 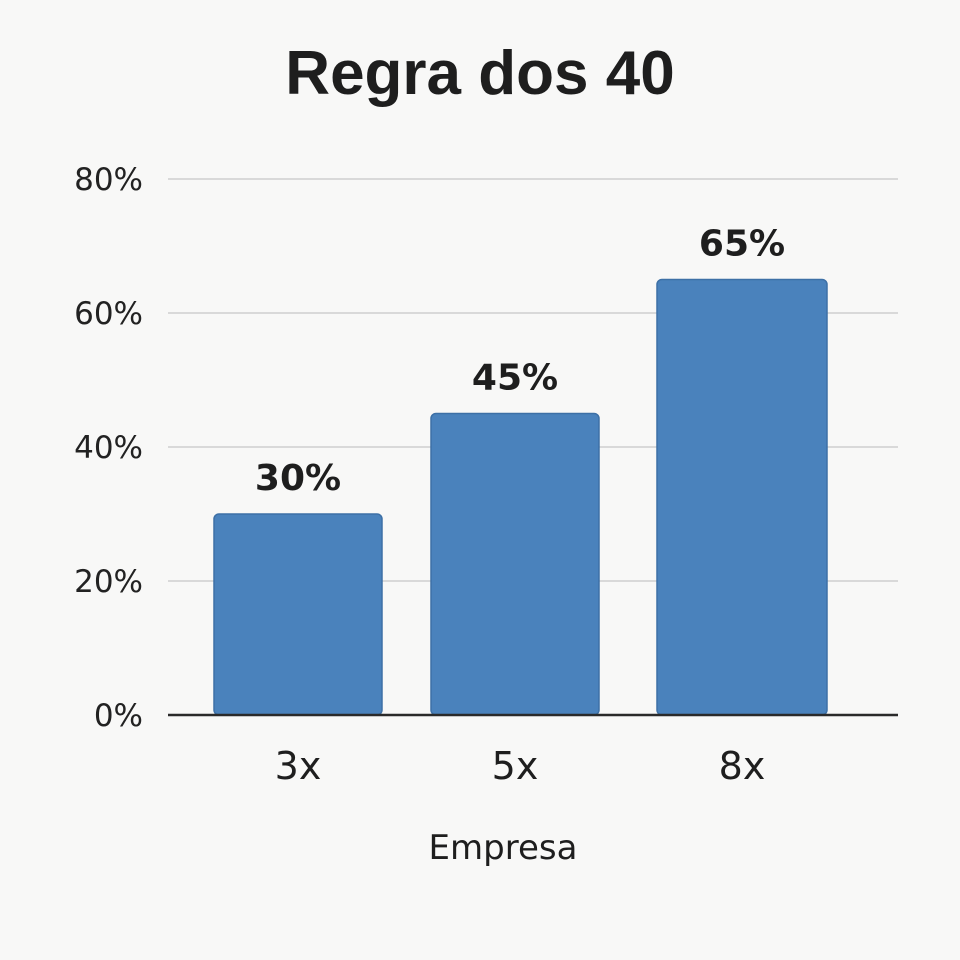 I want to click on data-label: 65%, so click(x=742, y=244).